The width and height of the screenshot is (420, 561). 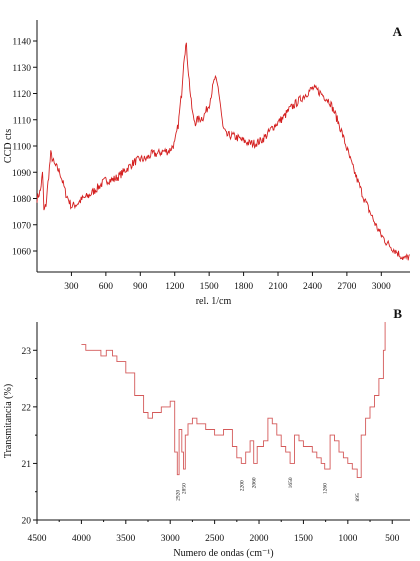 I want to click on x-tick-label: 900, so click(x=140, y=287).